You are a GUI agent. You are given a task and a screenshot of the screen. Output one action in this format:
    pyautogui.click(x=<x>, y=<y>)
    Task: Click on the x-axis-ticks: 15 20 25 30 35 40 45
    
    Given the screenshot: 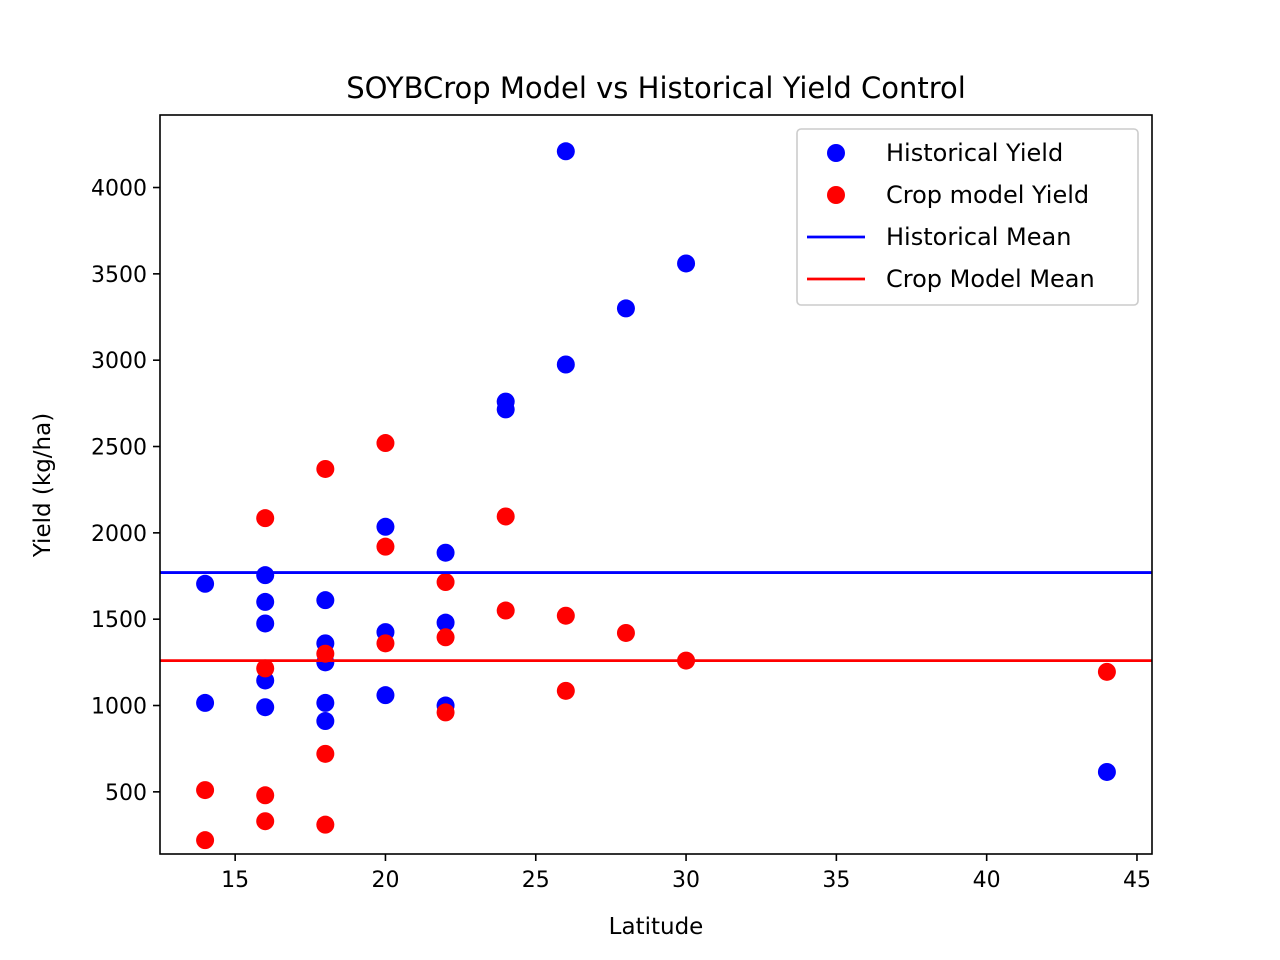 What is the action you would take?
    pyautogui.click(x=686, y=873)
    